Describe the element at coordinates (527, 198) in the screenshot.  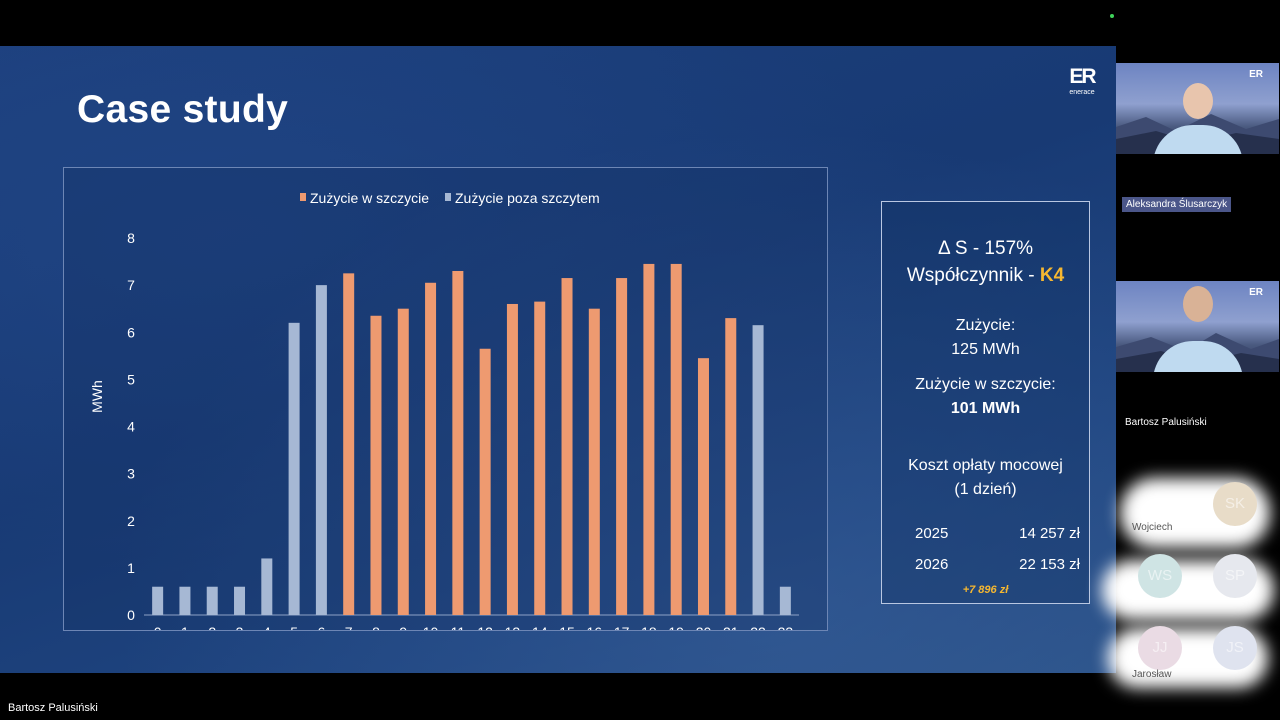
I see `legend-label: Zużycie poza szczytem` at that location.